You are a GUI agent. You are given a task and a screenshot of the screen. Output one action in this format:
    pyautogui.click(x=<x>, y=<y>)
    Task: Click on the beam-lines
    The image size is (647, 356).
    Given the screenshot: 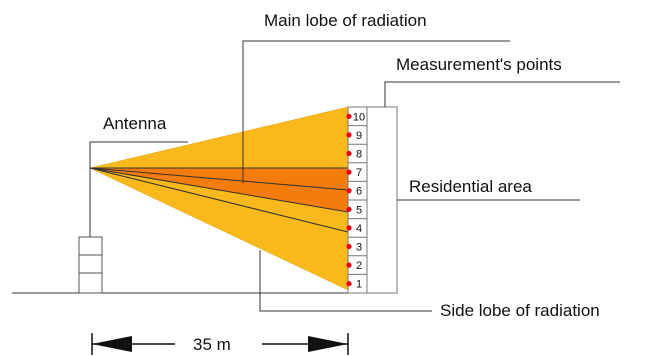 What is the action you would take?
    pyautogui.click(x=219, y=200)
    